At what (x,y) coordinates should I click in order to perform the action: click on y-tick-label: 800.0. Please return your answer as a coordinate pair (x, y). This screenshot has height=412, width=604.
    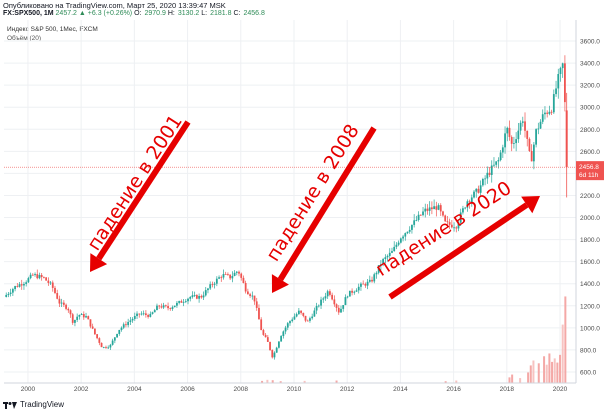
    Looking at the image, I should click on (588, 350).